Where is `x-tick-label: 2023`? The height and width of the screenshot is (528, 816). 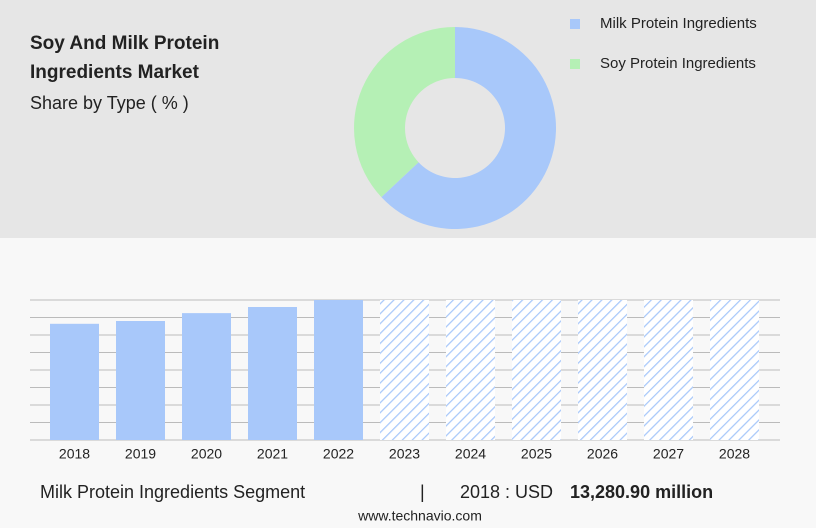
x-tick-label: 2023 is located at coordinates (404, 454).